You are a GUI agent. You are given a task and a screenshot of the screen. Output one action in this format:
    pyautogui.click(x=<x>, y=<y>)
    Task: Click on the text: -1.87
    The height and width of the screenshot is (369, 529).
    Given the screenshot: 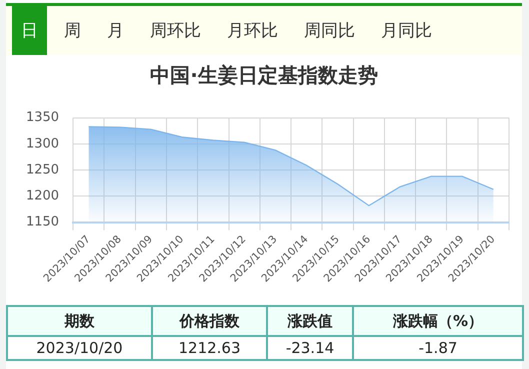 What is the action you would take?
    pyautogui.click(x=438, y=348)
    